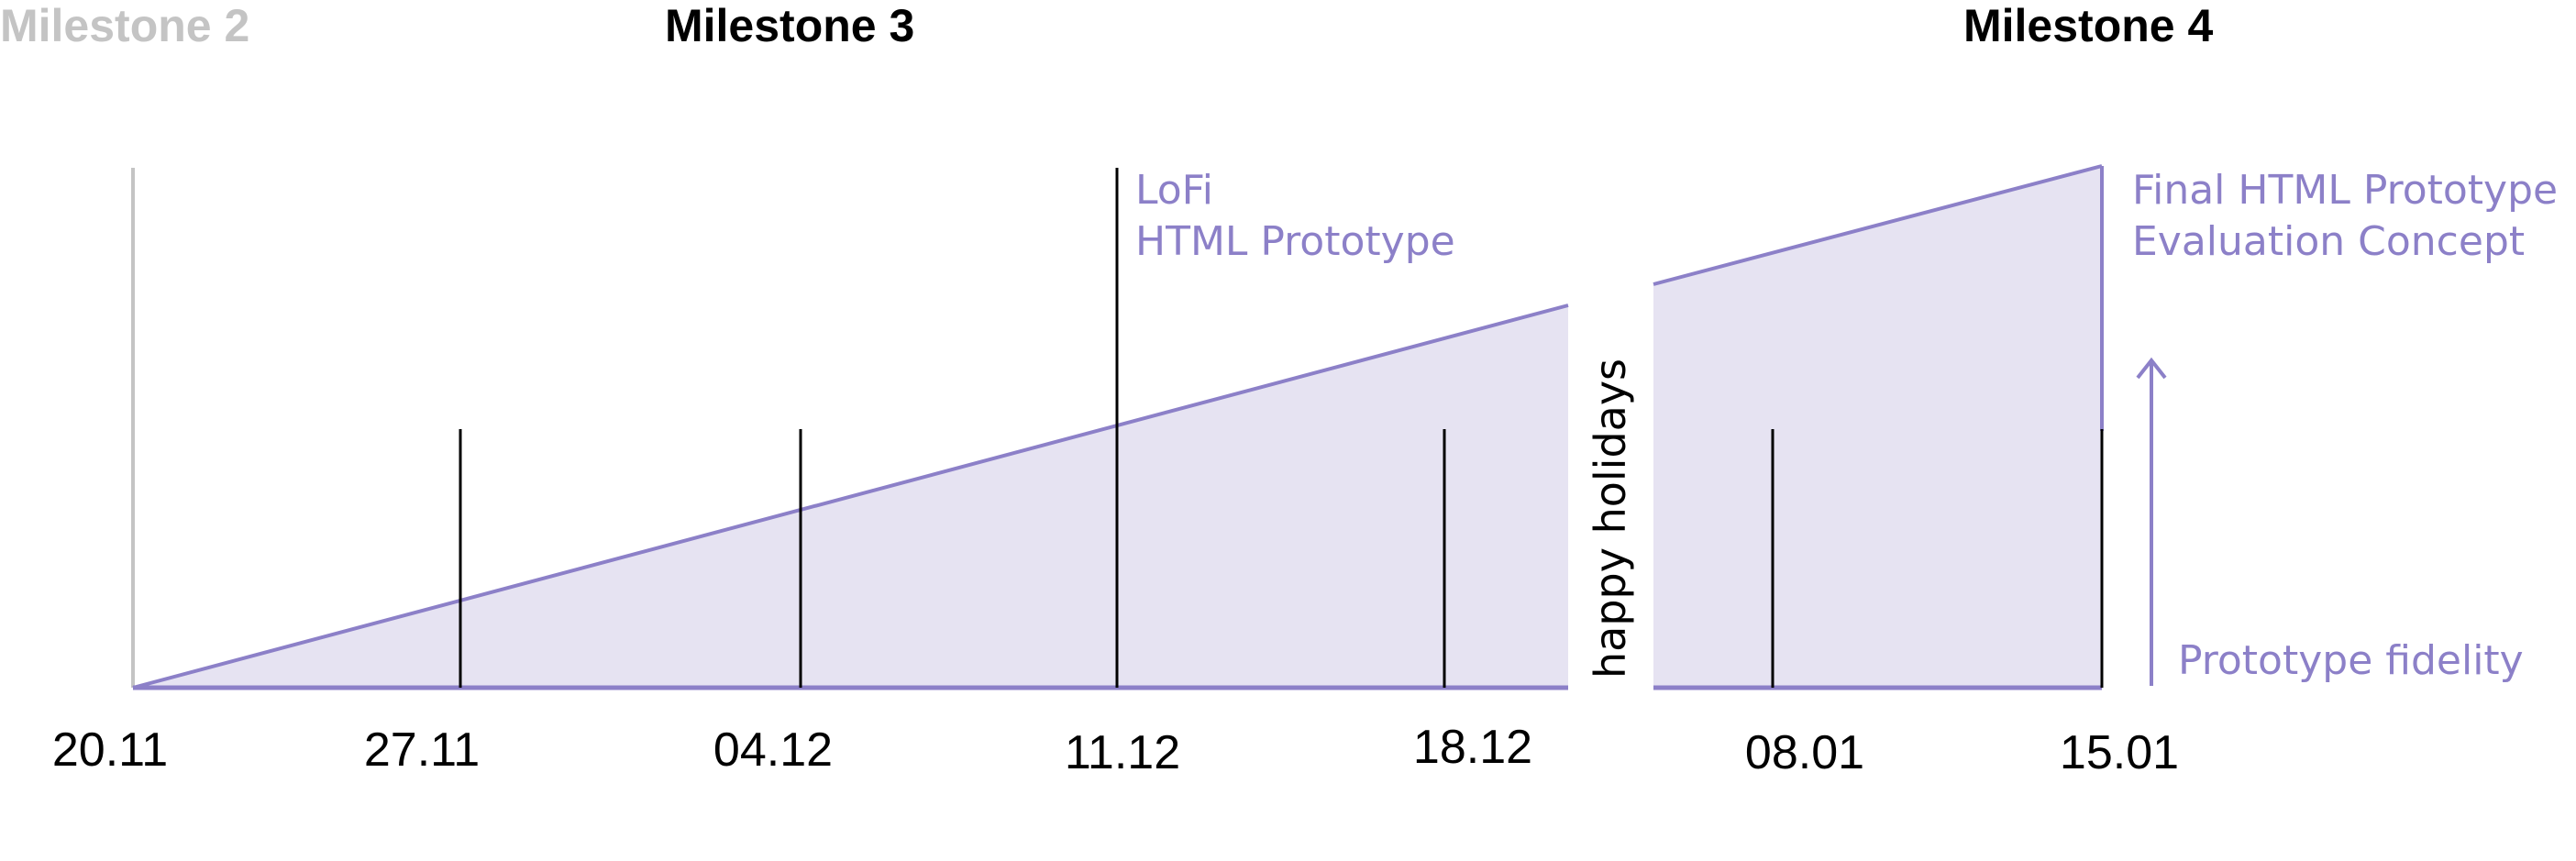  What do you see at coordinates (1610, 519) in the screenshot?
I see `holiday-break-label: happy holidays` at bounding box center [1610, 519].